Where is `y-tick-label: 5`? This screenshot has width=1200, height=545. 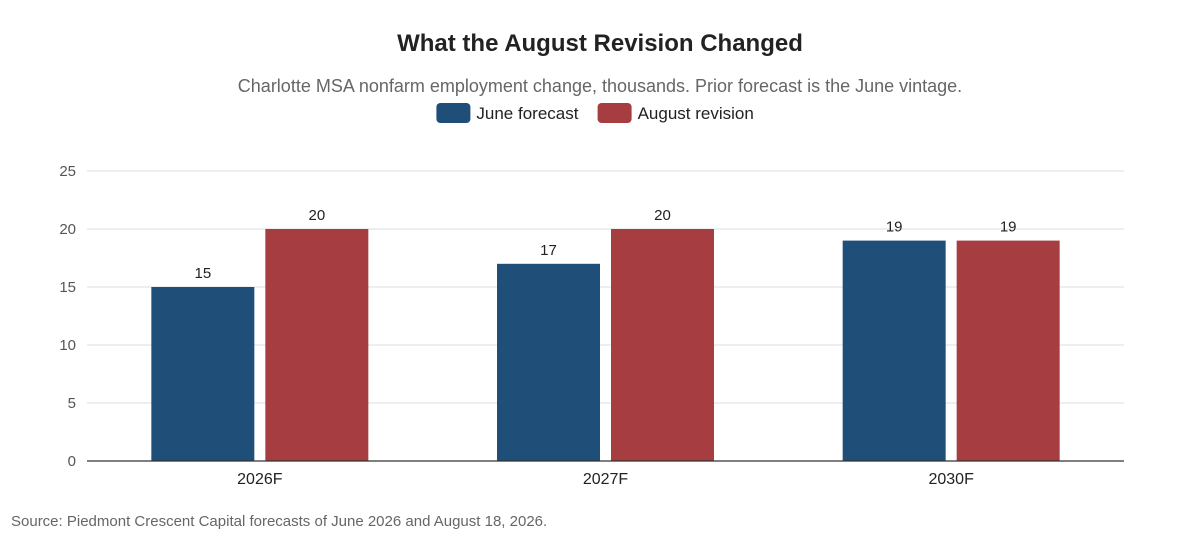
y-tick-label: 5 is located at coordinates (72, 403).